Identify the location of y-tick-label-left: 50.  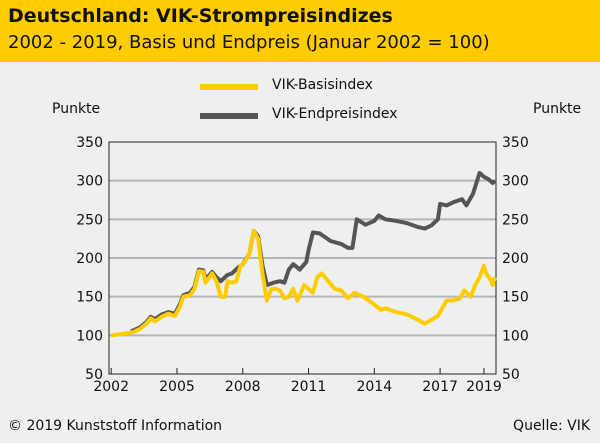
(94, 375).